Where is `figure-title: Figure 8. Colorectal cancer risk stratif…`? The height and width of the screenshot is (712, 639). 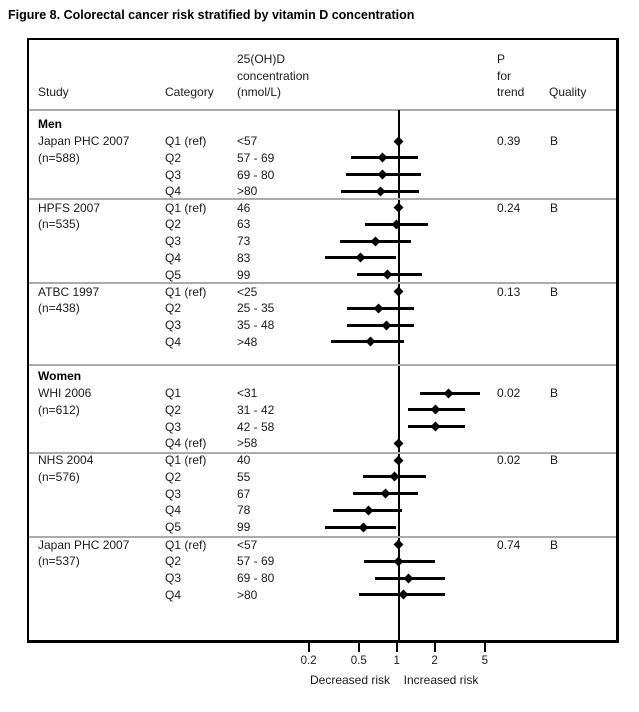 figure-title: Figure 8. Colorectal cancer risk stratif… is located at coordinates (211, 15).